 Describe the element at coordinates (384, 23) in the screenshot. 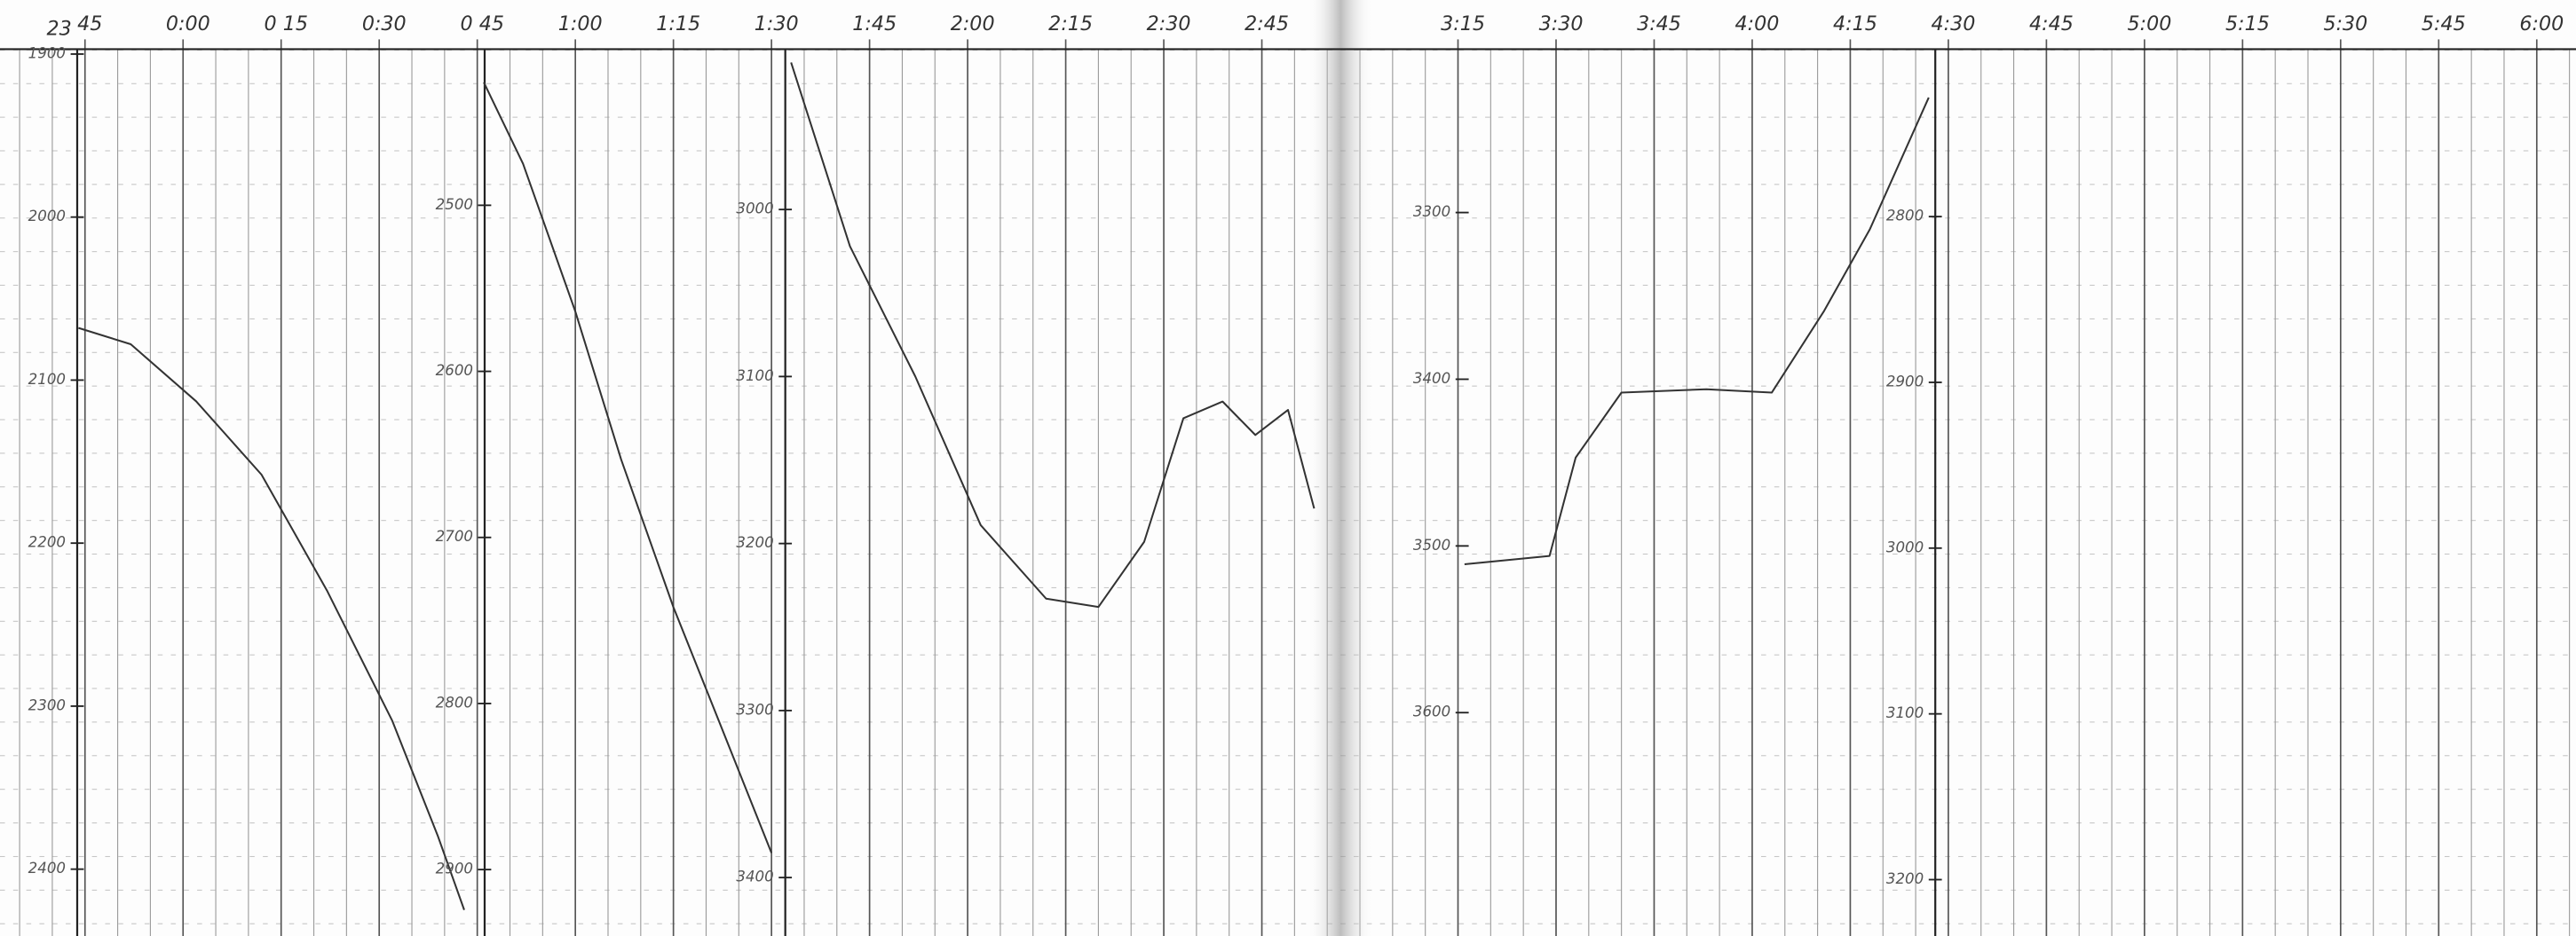

I see `time-tick-label: 0:30` at that location.